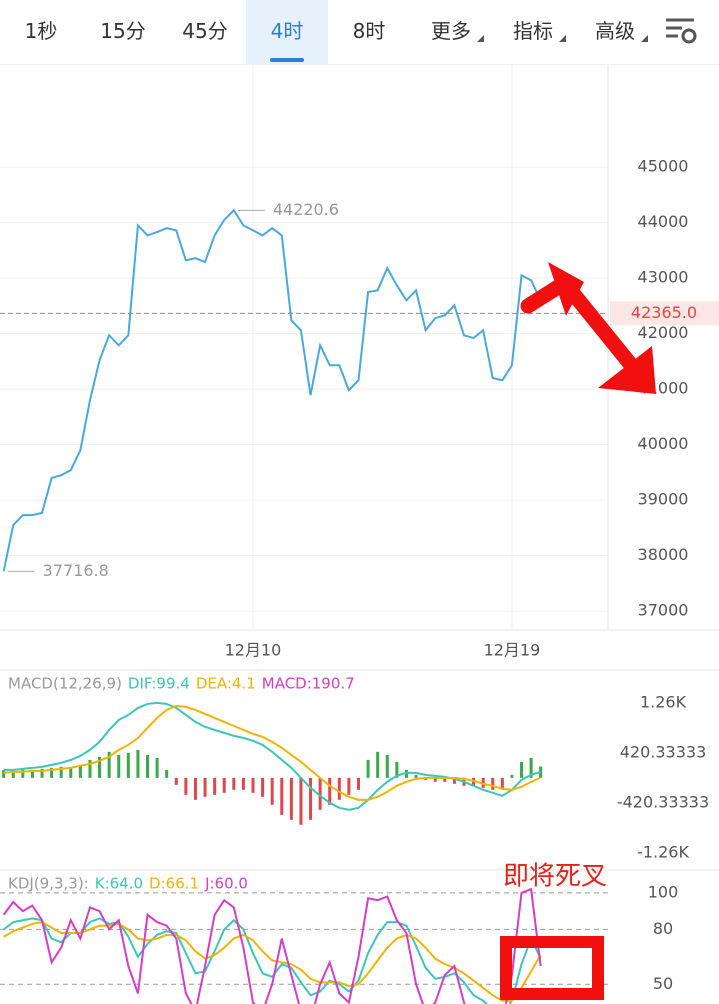  What do you see at coordinates (689, 36) in the screenshot?
I see `icon-gear` at bounding box center [689, 36].